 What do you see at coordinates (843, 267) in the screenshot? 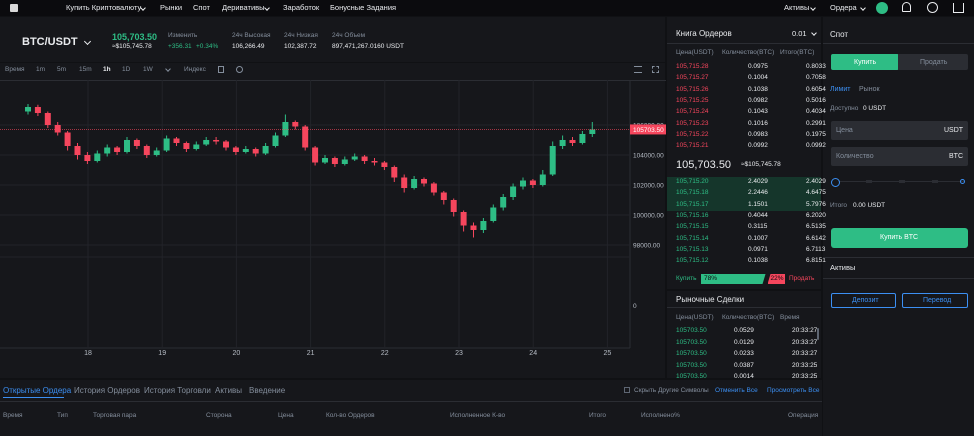
I see `assets-title: Активы` at bounding box center [843, 267].